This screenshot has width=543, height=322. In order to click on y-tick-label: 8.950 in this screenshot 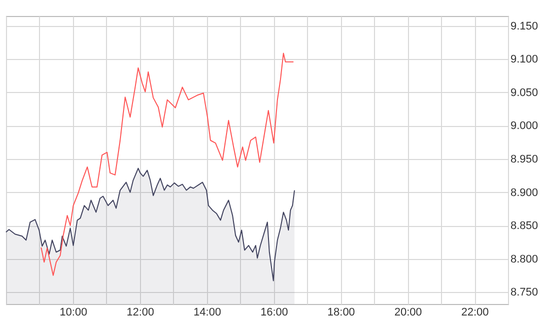, I will do `click(524, 160)`.